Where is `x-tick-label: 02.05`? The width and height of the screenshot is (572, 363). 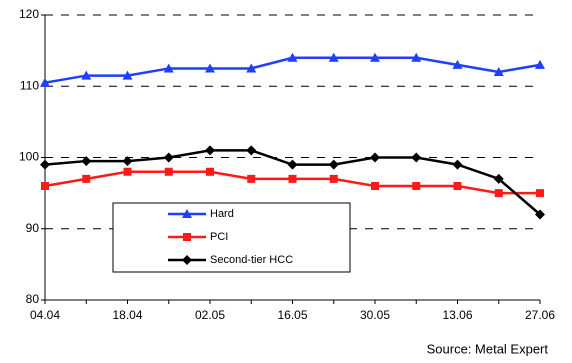
x-tick-label: 02.05 is located at coordinates (210, 315).